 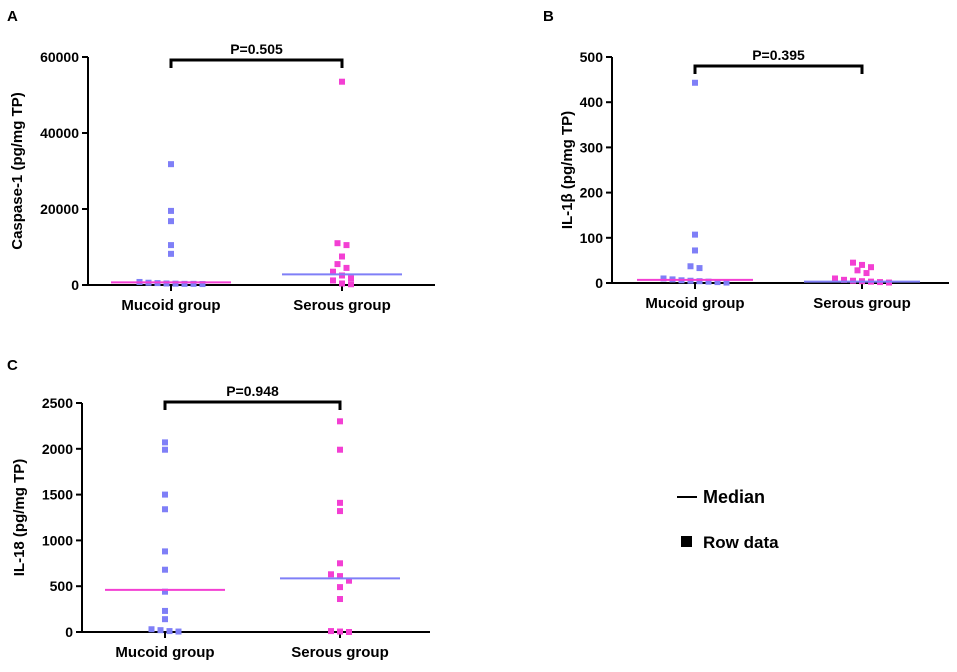 I want to click on y-tick-label: 40000, so click(x=59, y=133).